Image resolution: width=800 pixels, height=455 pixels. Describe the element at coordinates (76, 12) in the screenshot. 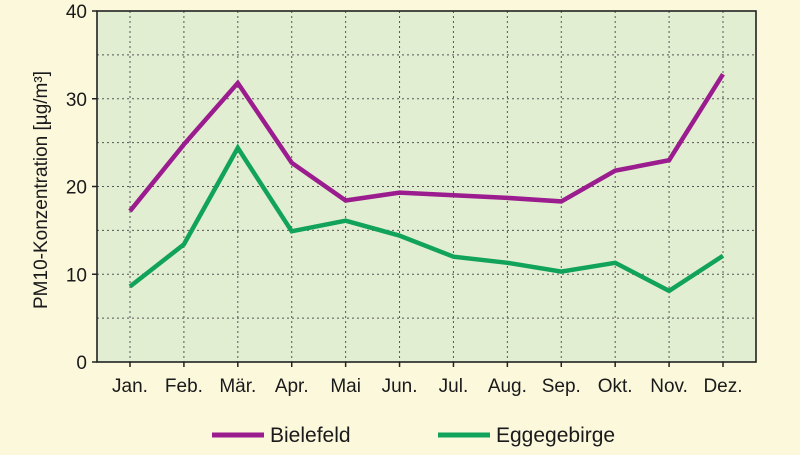

I see `y-tick-label: 40` at that location.